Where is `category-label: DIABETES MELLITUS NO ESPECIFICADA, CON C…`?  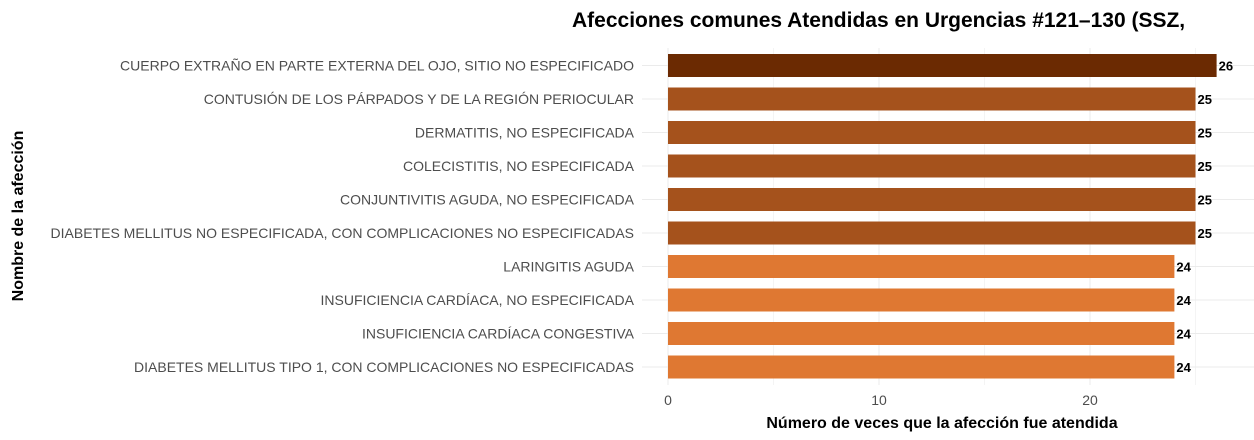
category-label: DIABETES MELLITUS NO ESPECIFICADA, CON C… is located at coordinates (342, 233).